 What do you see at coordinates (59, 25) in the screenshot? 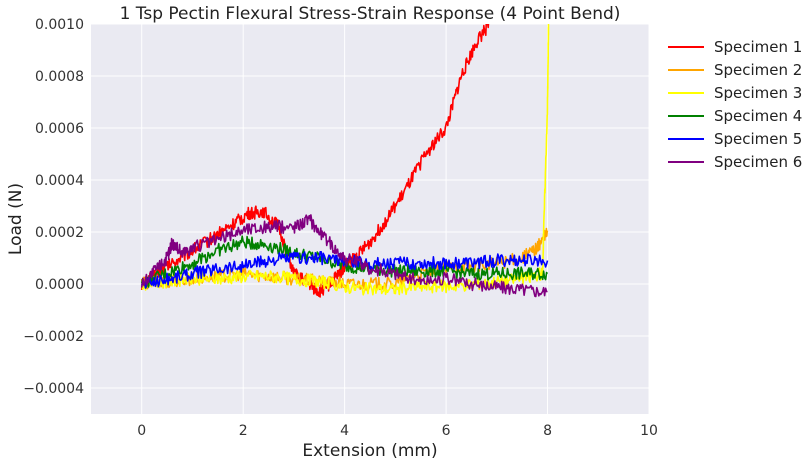
I see `y-tick-label: 0.0010` at bounding box center [59, 25].